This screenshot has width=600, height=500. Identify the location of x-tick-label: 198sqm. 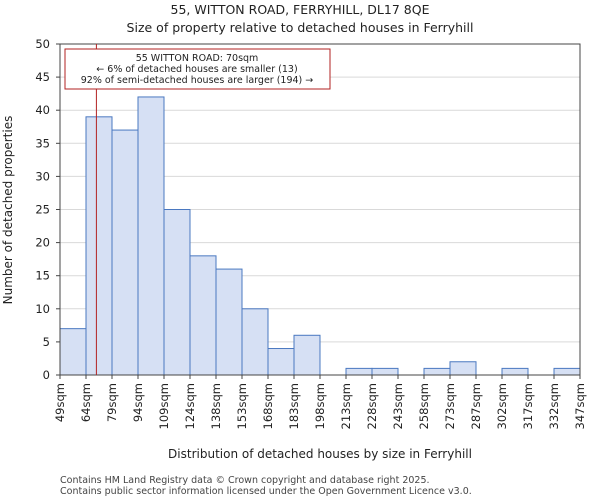
(320, 406).